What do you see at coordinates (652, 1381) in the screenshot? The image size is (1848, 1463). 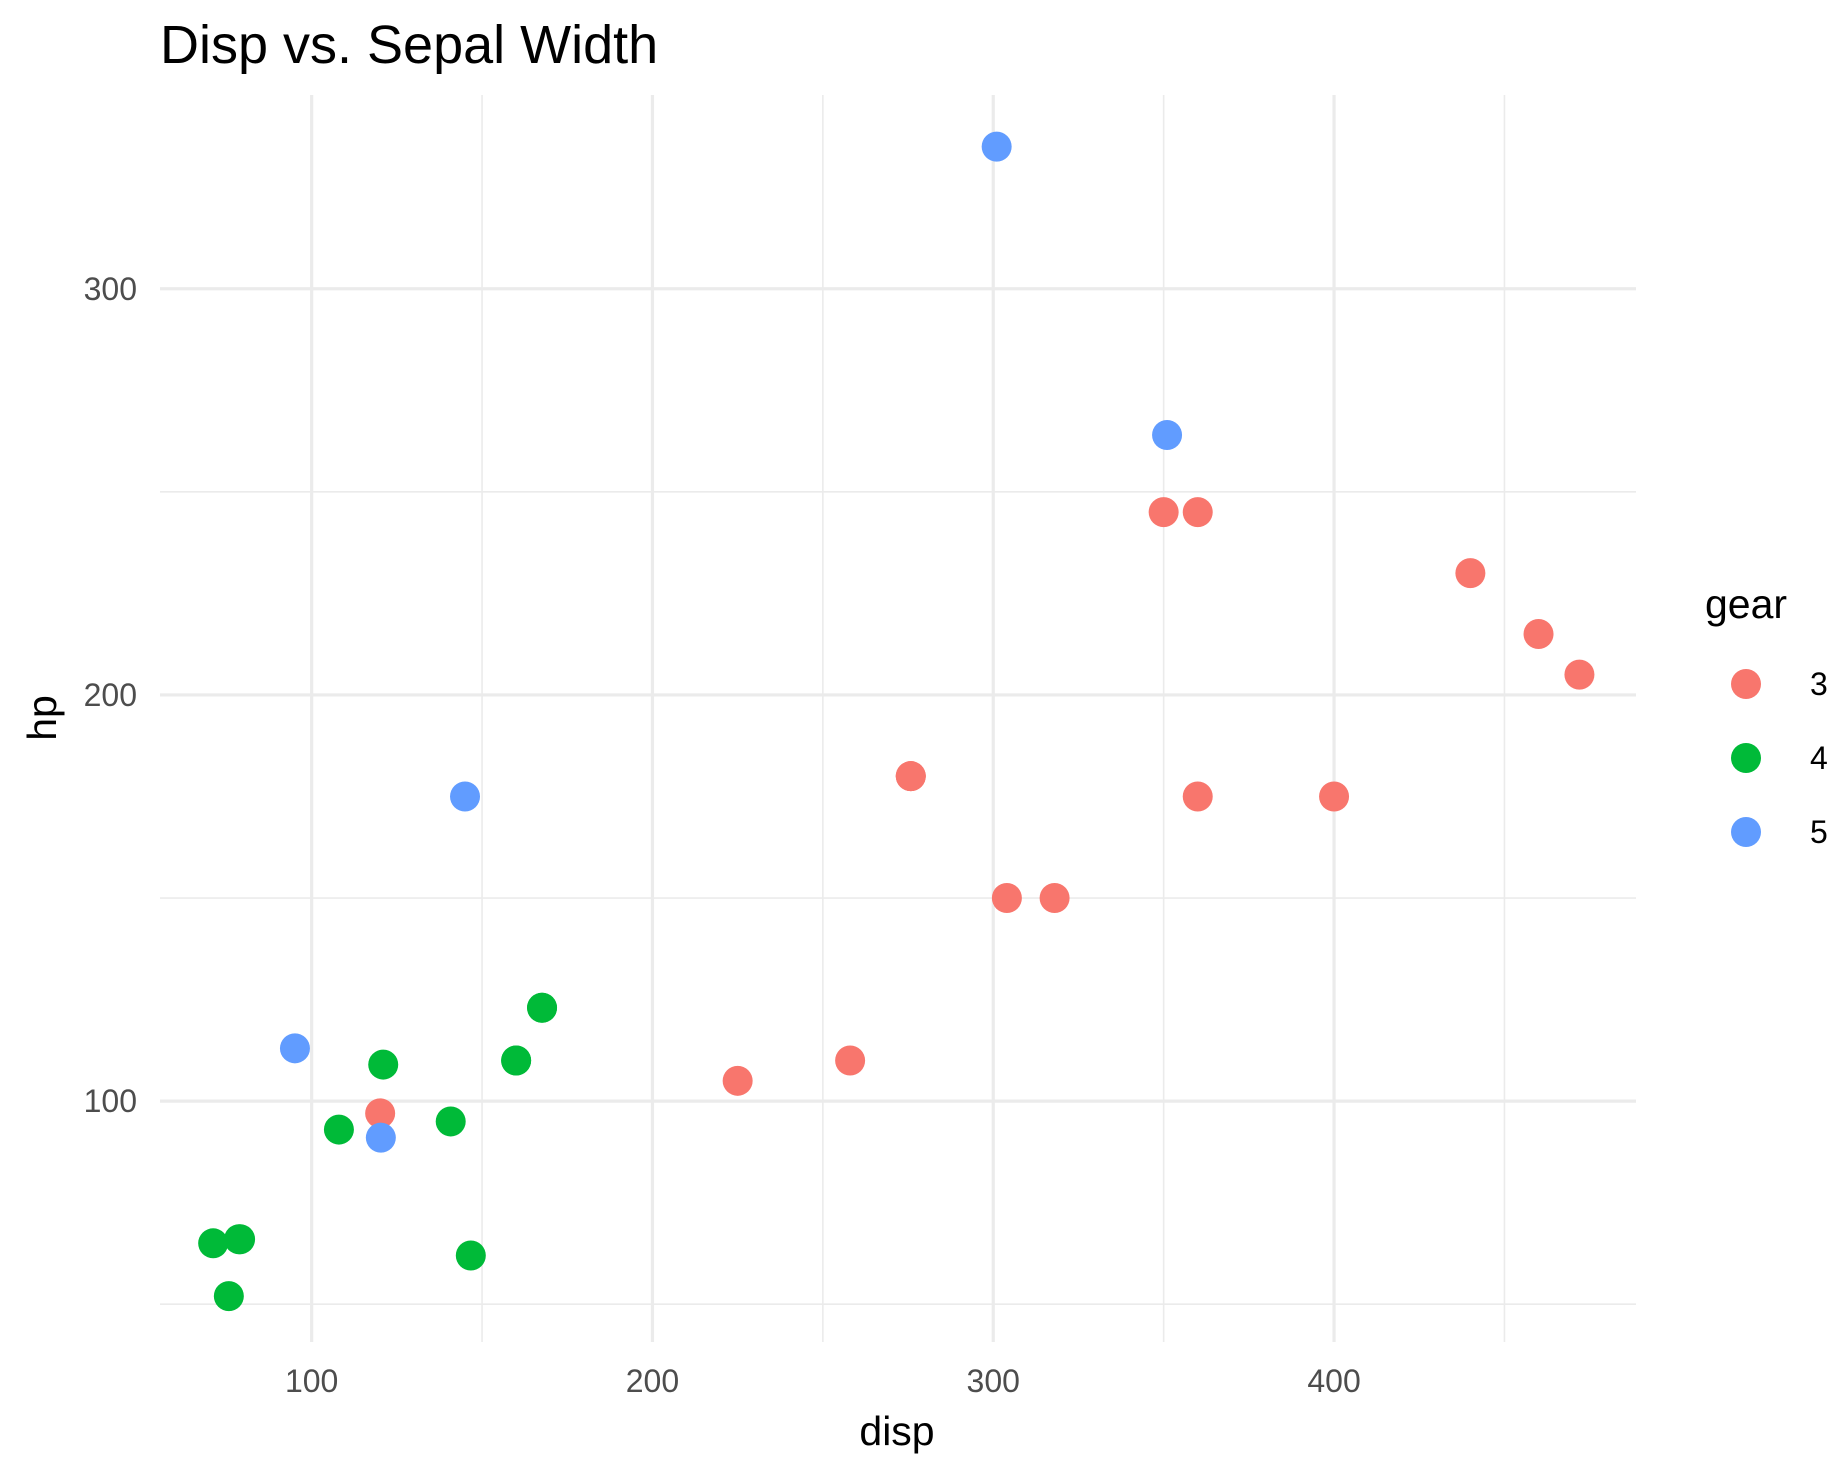 I see `x-tick-label: 200` at bounding box center [652, 1381].